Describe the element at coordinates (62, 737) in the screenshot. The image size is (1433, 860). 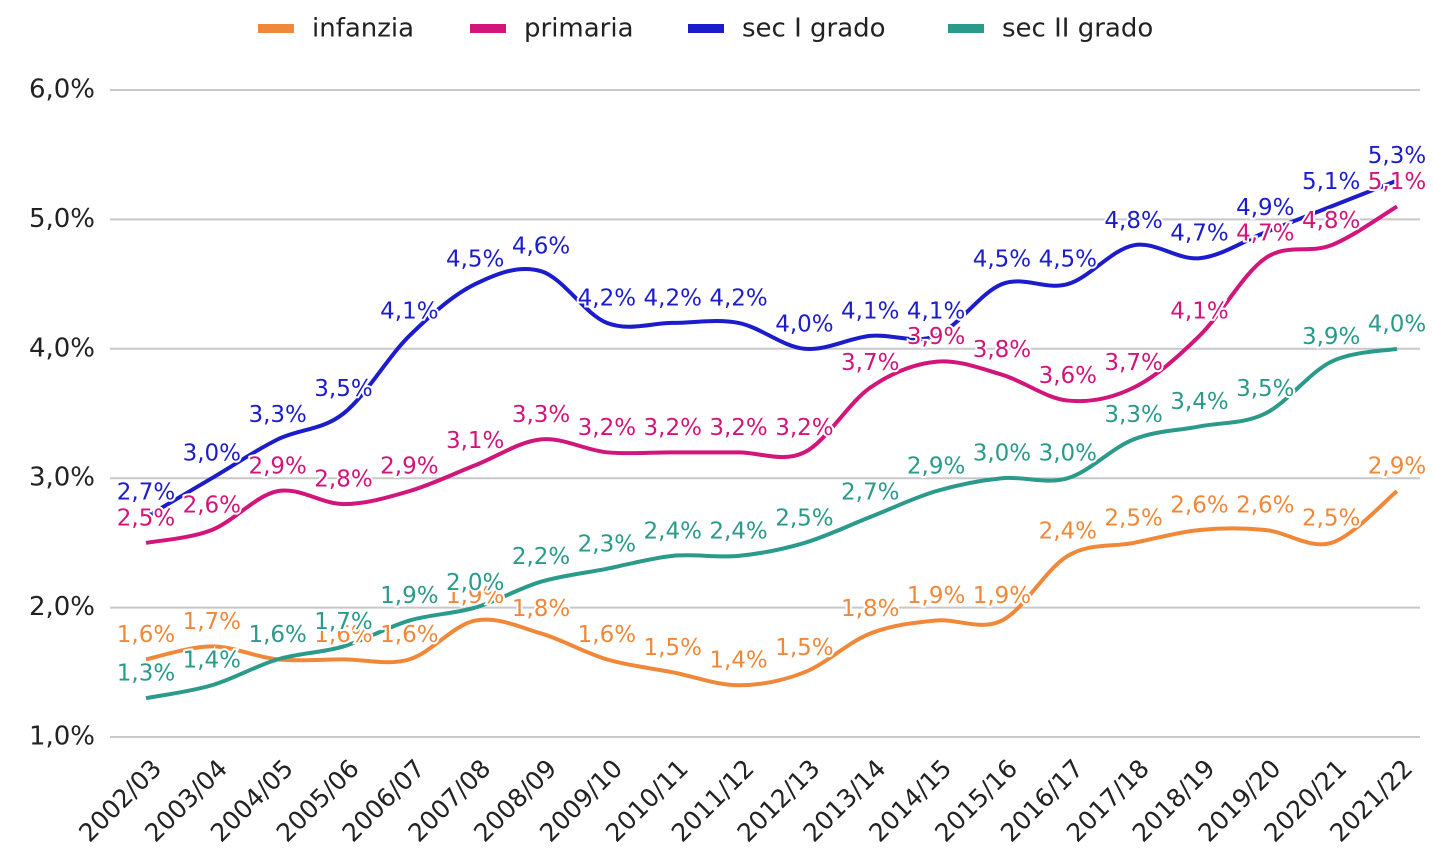
I see `y-tick-label: 1,0%` at that location.